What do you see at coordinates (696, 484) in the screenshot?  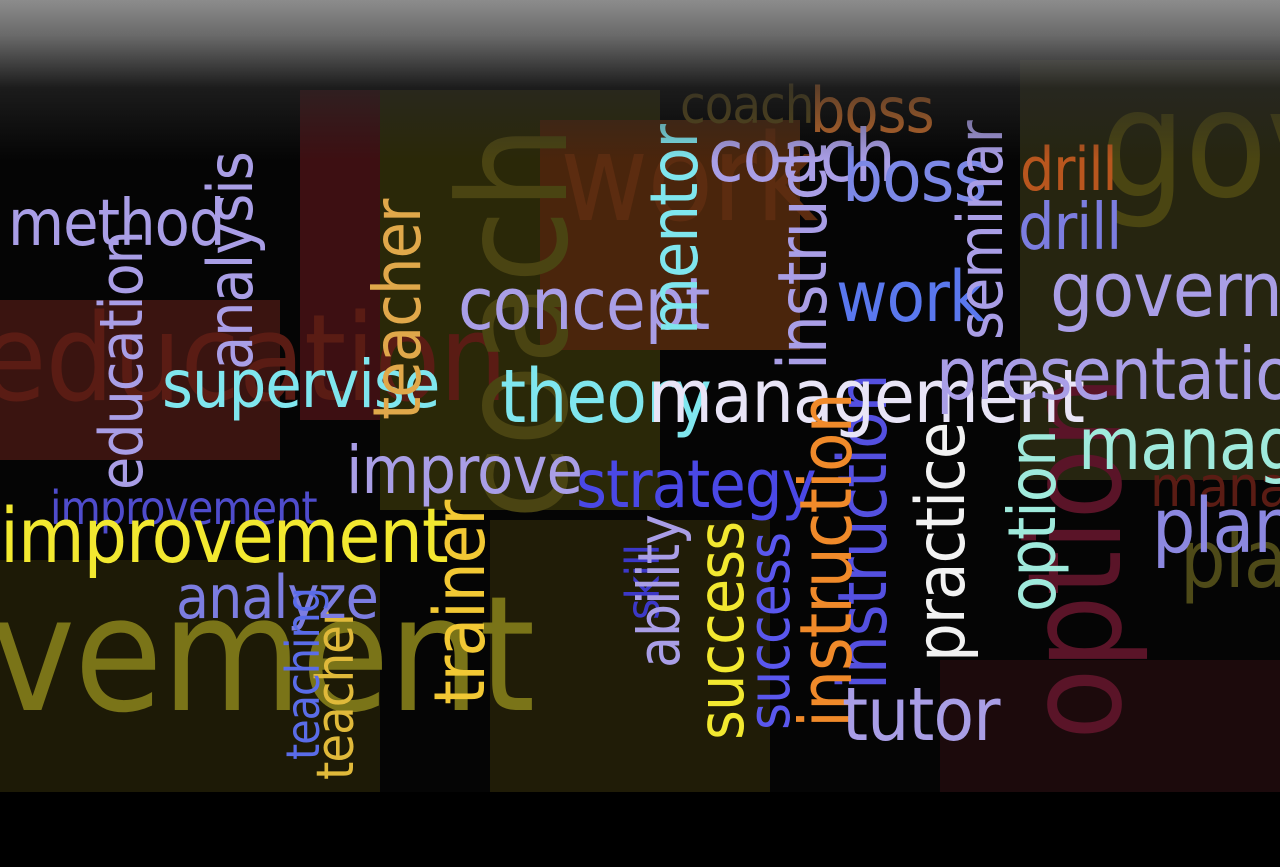 I see `word-strategy: strategy` at bounding box center [696, 484].